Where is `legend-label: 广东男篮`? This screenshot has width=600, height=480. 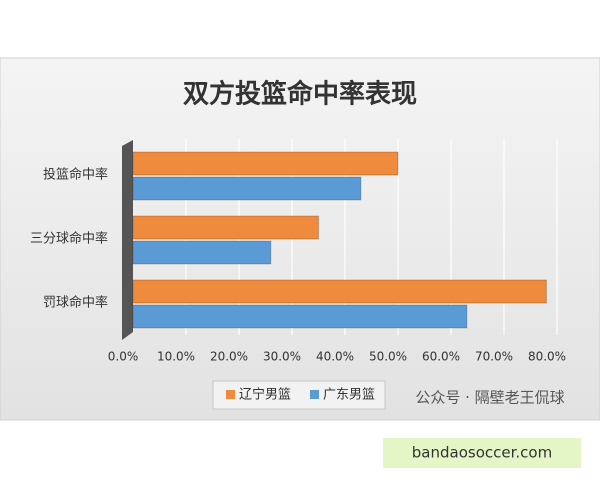 legend-label: 广东男篮 is located at coordinates (349, 395).